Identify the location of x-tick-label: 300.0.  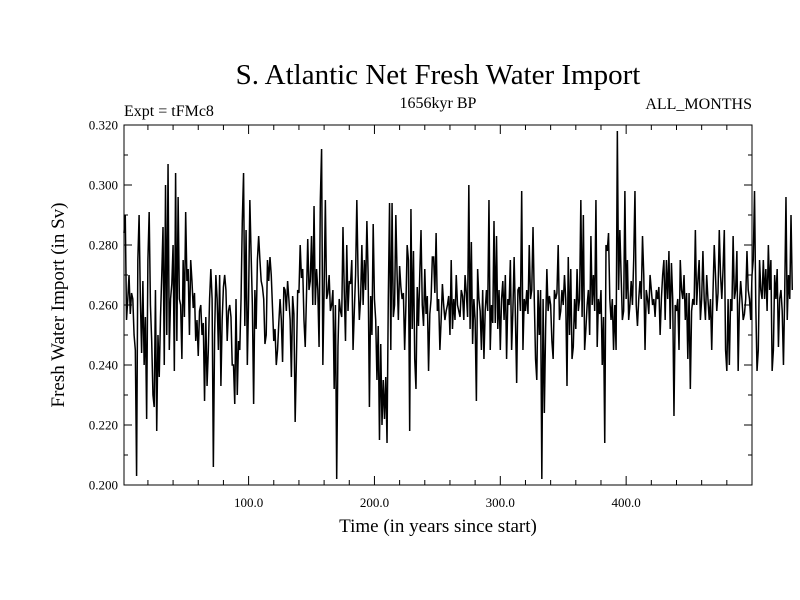
(500, 502).